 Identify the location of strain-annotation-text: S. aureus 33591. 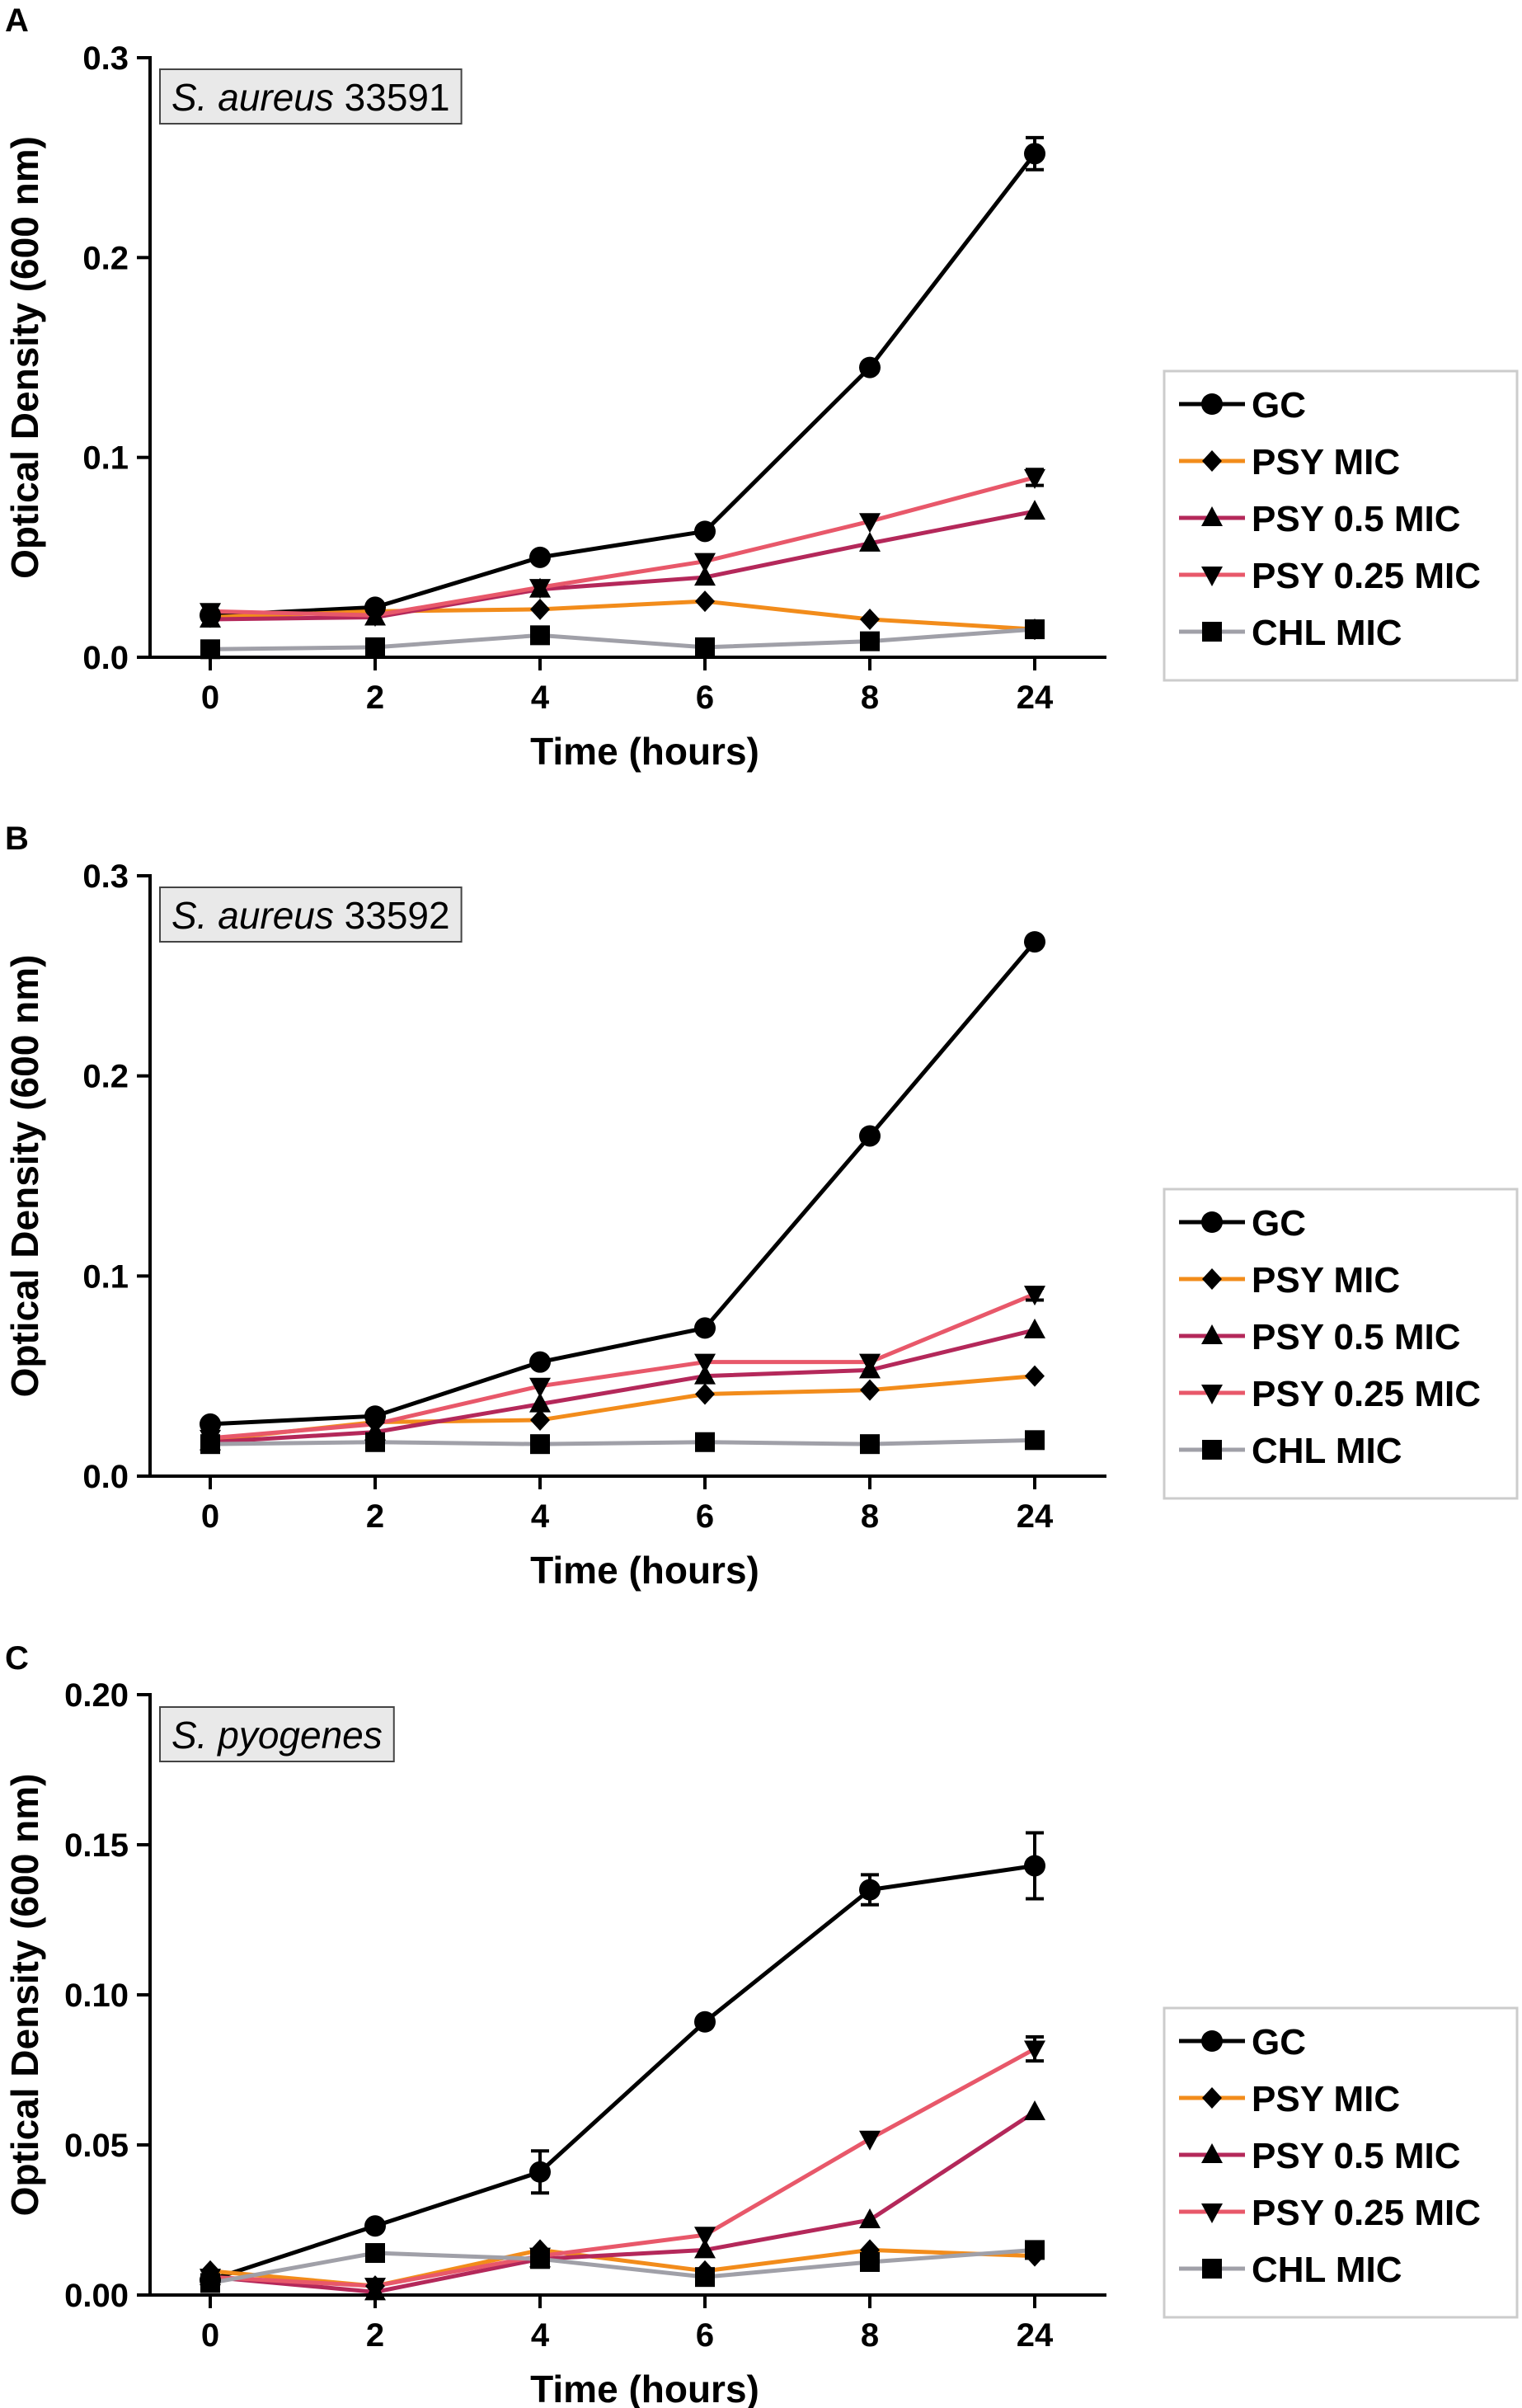
(310, 98).